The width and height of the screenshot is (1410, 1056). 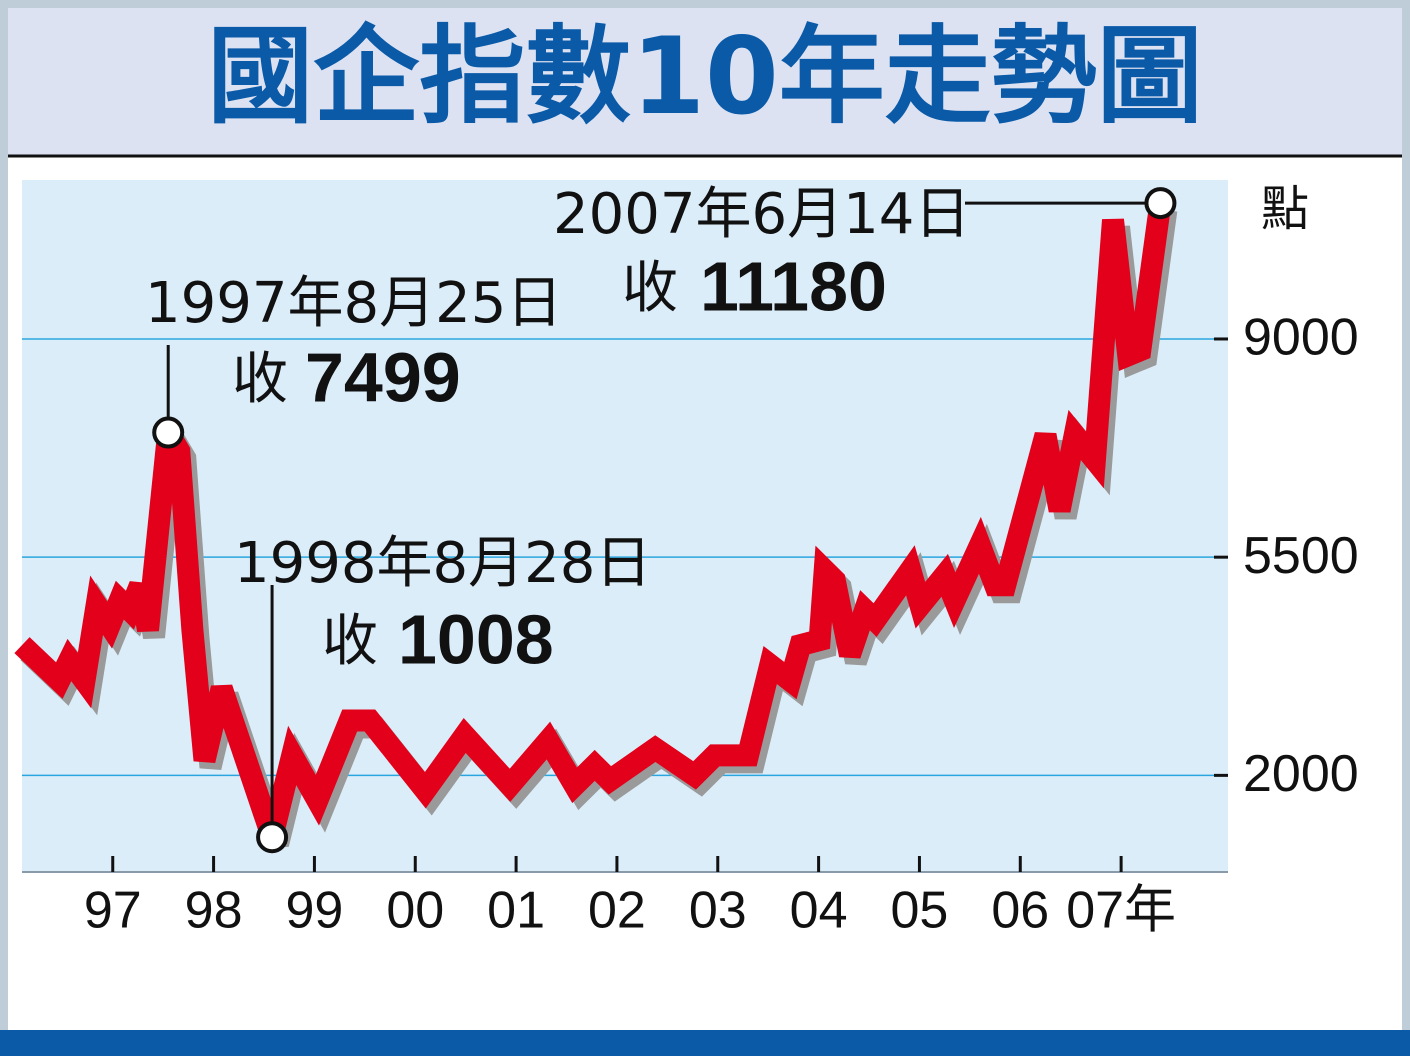 I want to click on x-tick-label: 98, so click(x=214, y=911).